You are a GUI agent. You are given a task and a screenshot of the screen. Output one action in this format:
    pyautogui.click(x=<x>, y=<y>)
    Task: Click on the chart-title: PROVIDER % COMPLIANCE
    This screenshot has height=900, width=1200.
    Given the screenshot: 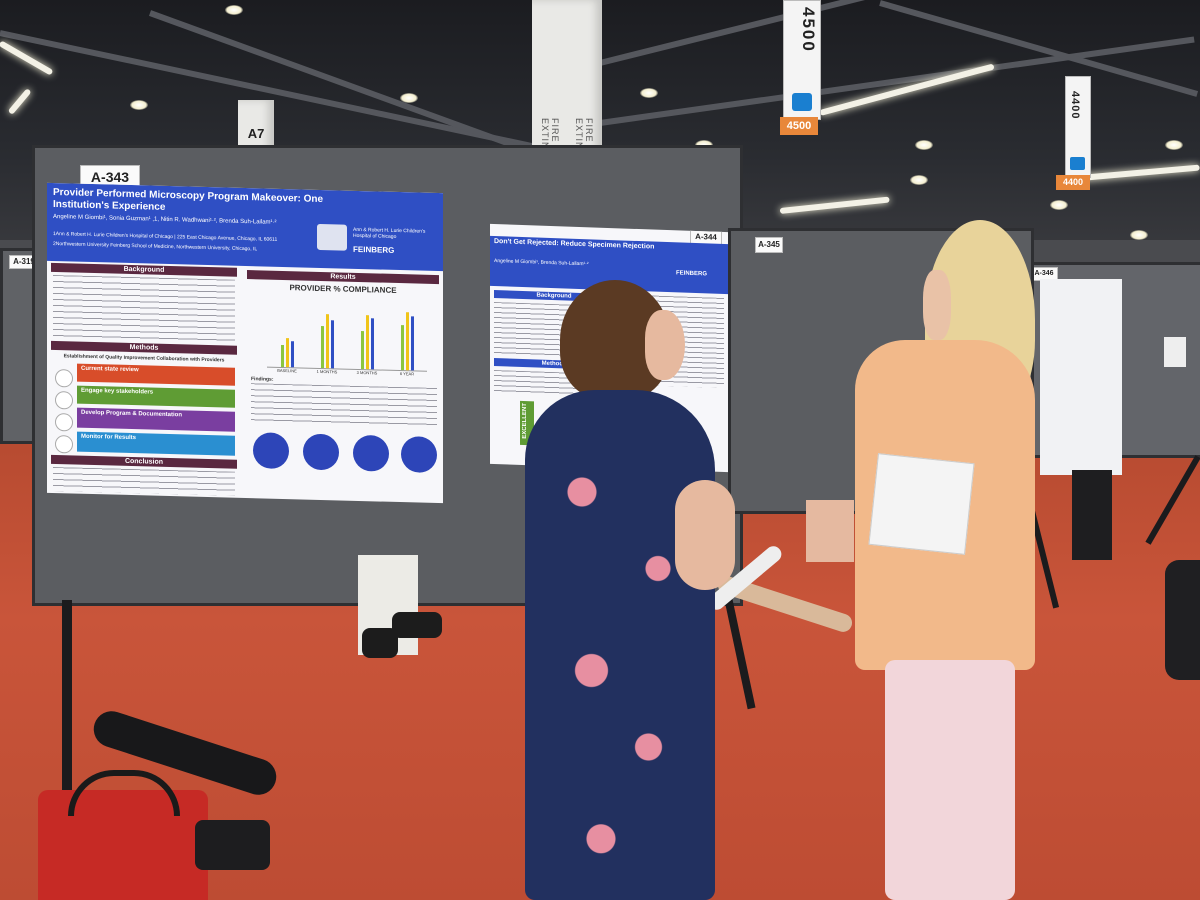 What is the action you would take?
    pyautogui.click(x=343, y=289)
    